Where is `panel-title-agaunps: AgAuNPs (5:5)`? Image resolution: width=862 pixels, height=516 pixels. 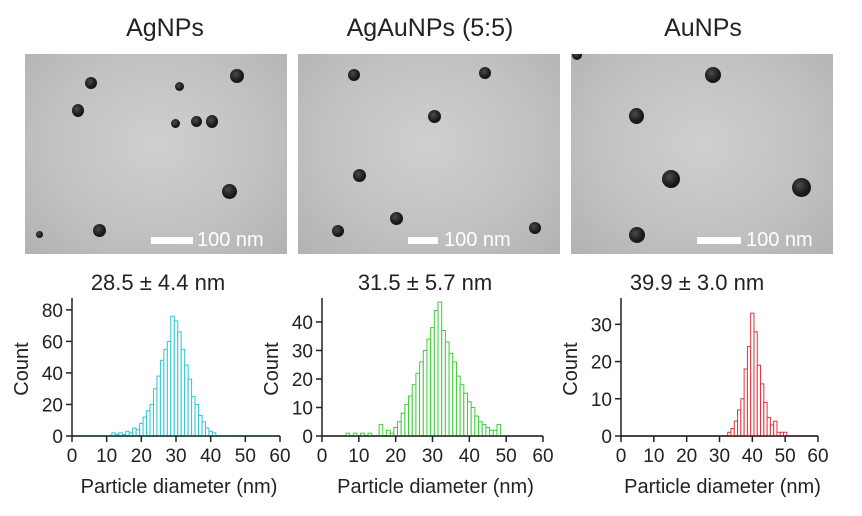
panel-title-agaunps: AgAuNPs (5:5) is located at coordinates (430, 28).